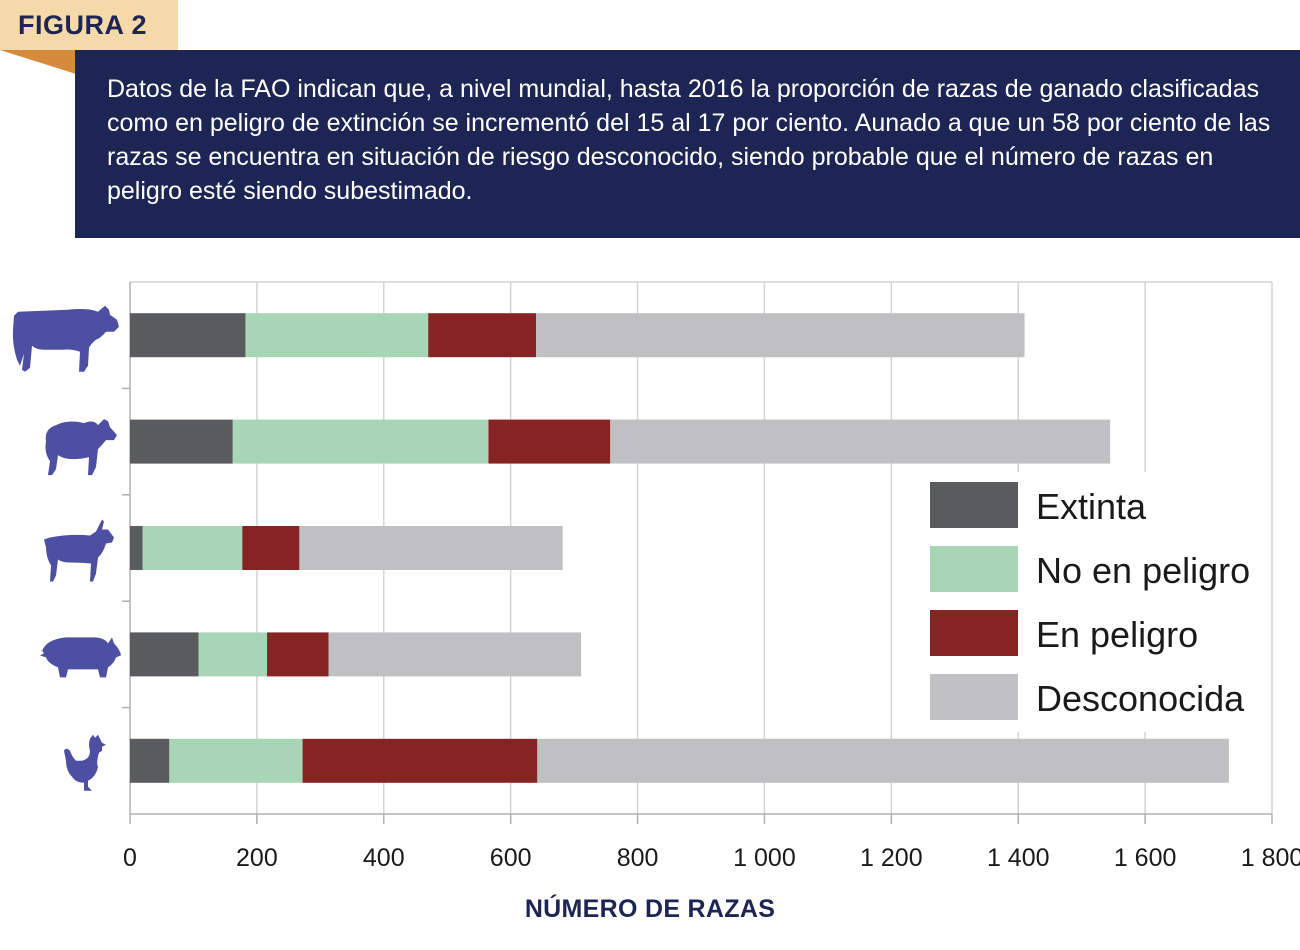  Describe the element at coordinates (1018, 858) in the screenshot. I see `x-tick-label: 1 400` at that location.